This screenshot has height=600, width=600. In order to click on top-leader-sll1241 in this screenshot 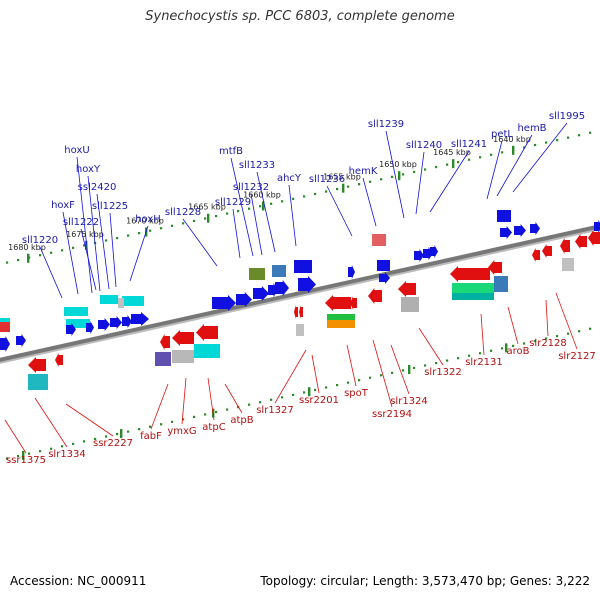, I will do `click(449, 181)`.